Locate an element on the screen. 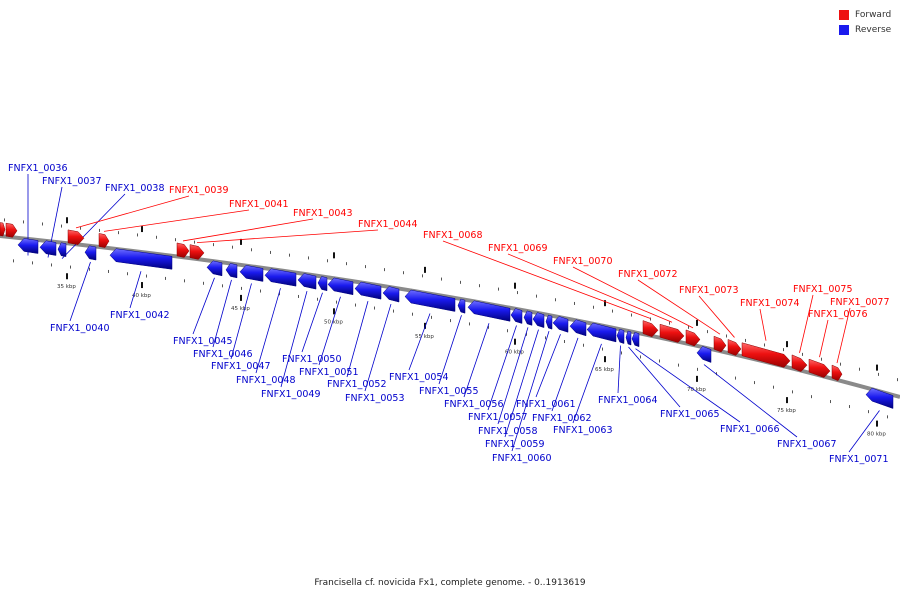 This screenshot has width=900, height=600. gene-label: FNFX1_0050 is located at coordinates (312, 359).